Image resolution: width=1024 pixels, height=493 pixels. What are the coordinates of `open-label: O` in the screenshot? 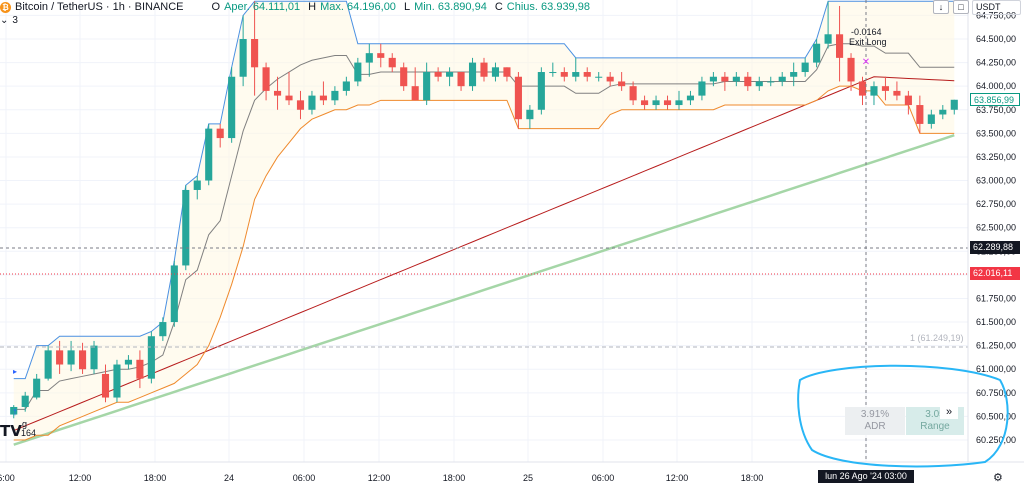 It's located at (216, 7).